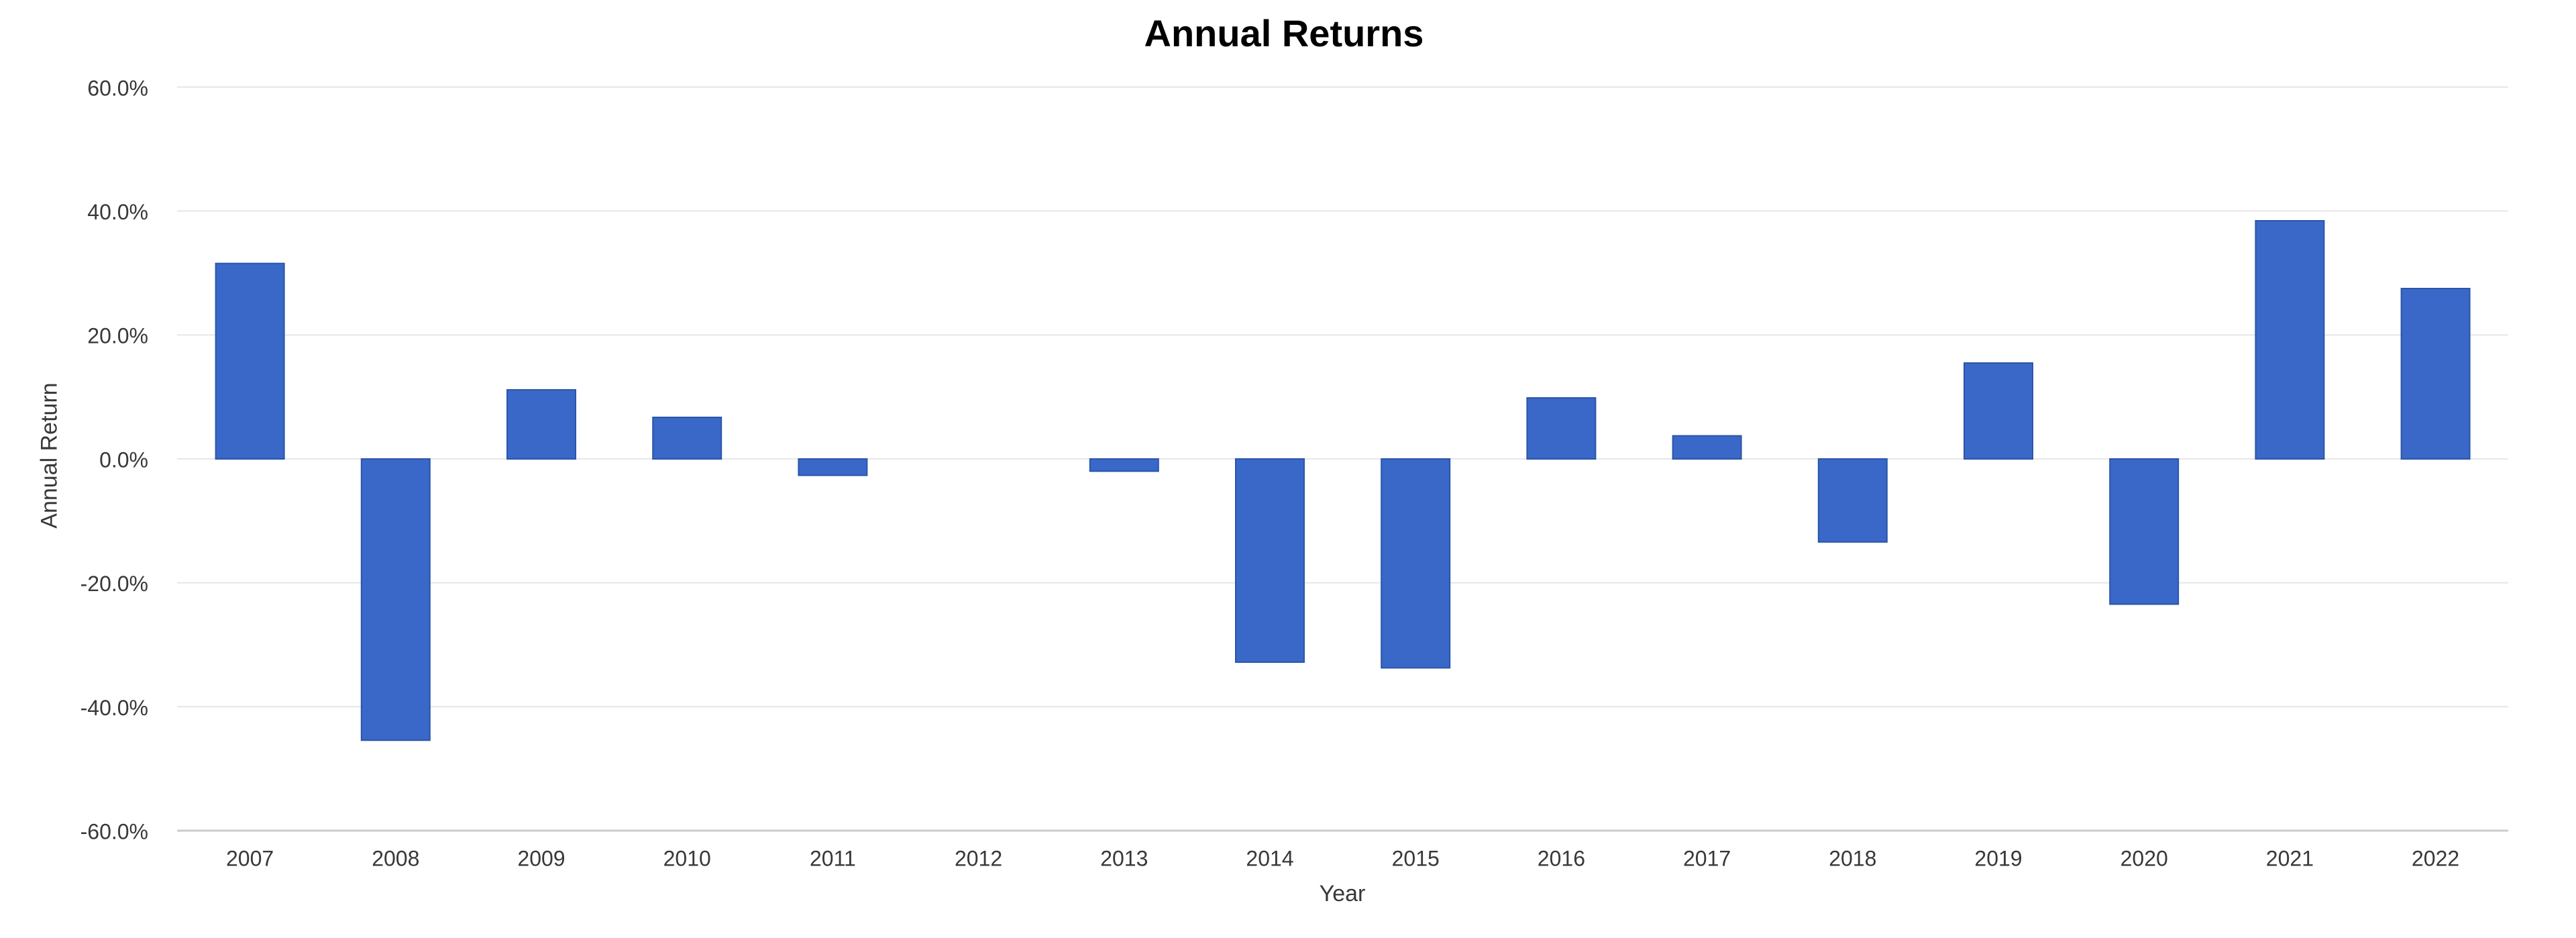 The height and width of the screenshot is (938, 2576). I want to click on svg-text: Year, so click(1343, 894).